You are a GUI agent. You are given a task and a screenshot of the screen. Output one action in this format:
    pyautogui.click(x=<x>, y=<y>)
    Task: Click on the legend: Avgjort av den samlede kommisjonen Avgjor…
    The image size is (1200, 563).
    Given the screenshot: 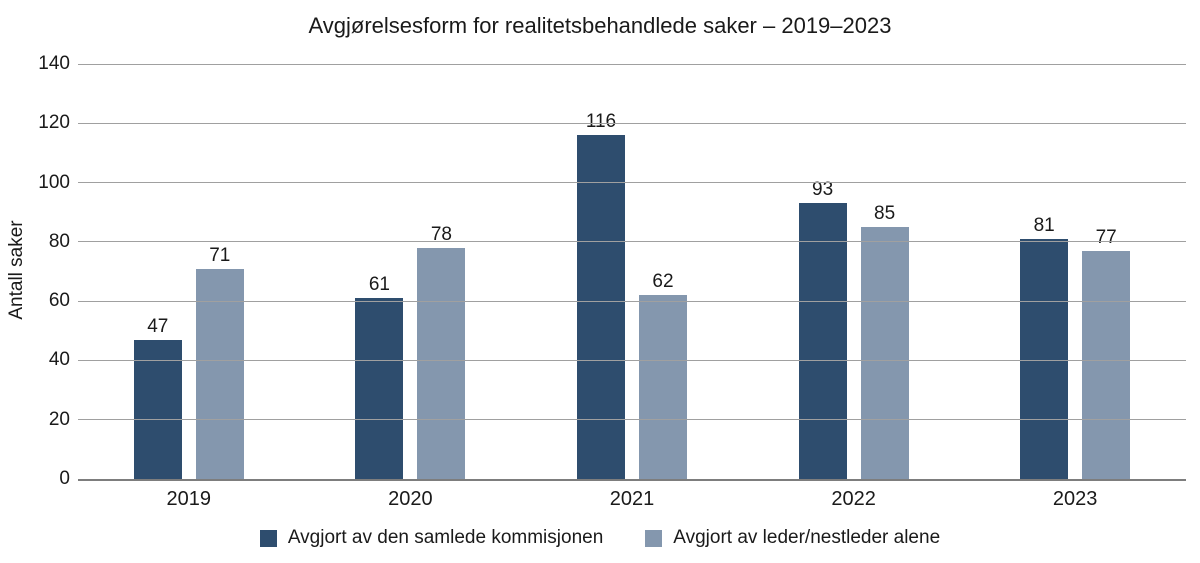 What is the action you would take?
    pyautogui.click(x=600, y=538)
    